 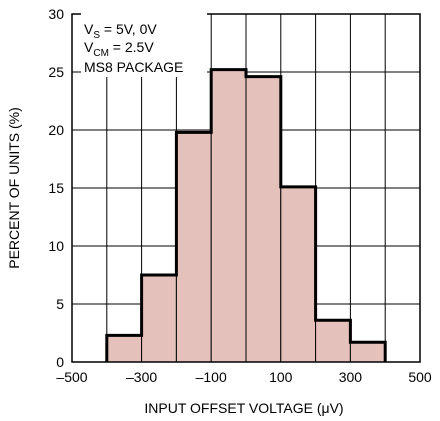 What do you see at coordinates (89, 29) in the screenshot?
I see `annotation-supply-symbol: V` at bounding box center [89, 29].